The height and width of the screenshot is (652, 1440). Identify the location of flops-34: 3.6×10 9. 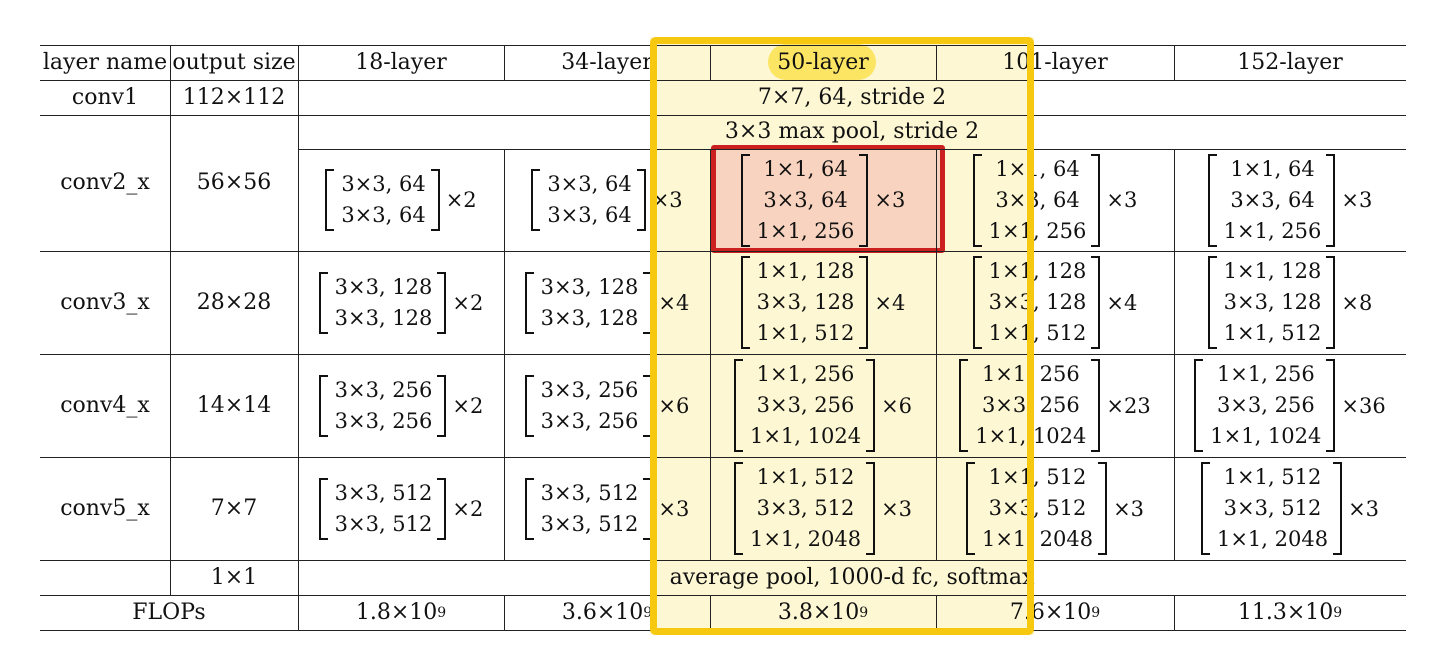
(607, 612).